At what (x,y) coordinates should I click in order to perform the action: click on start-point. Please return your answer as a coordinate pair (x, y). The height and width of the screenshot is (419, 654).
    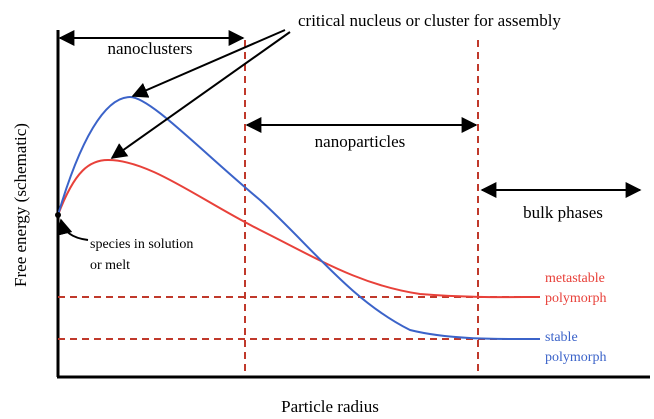
    Looking at the image, I should click on (58, 215).